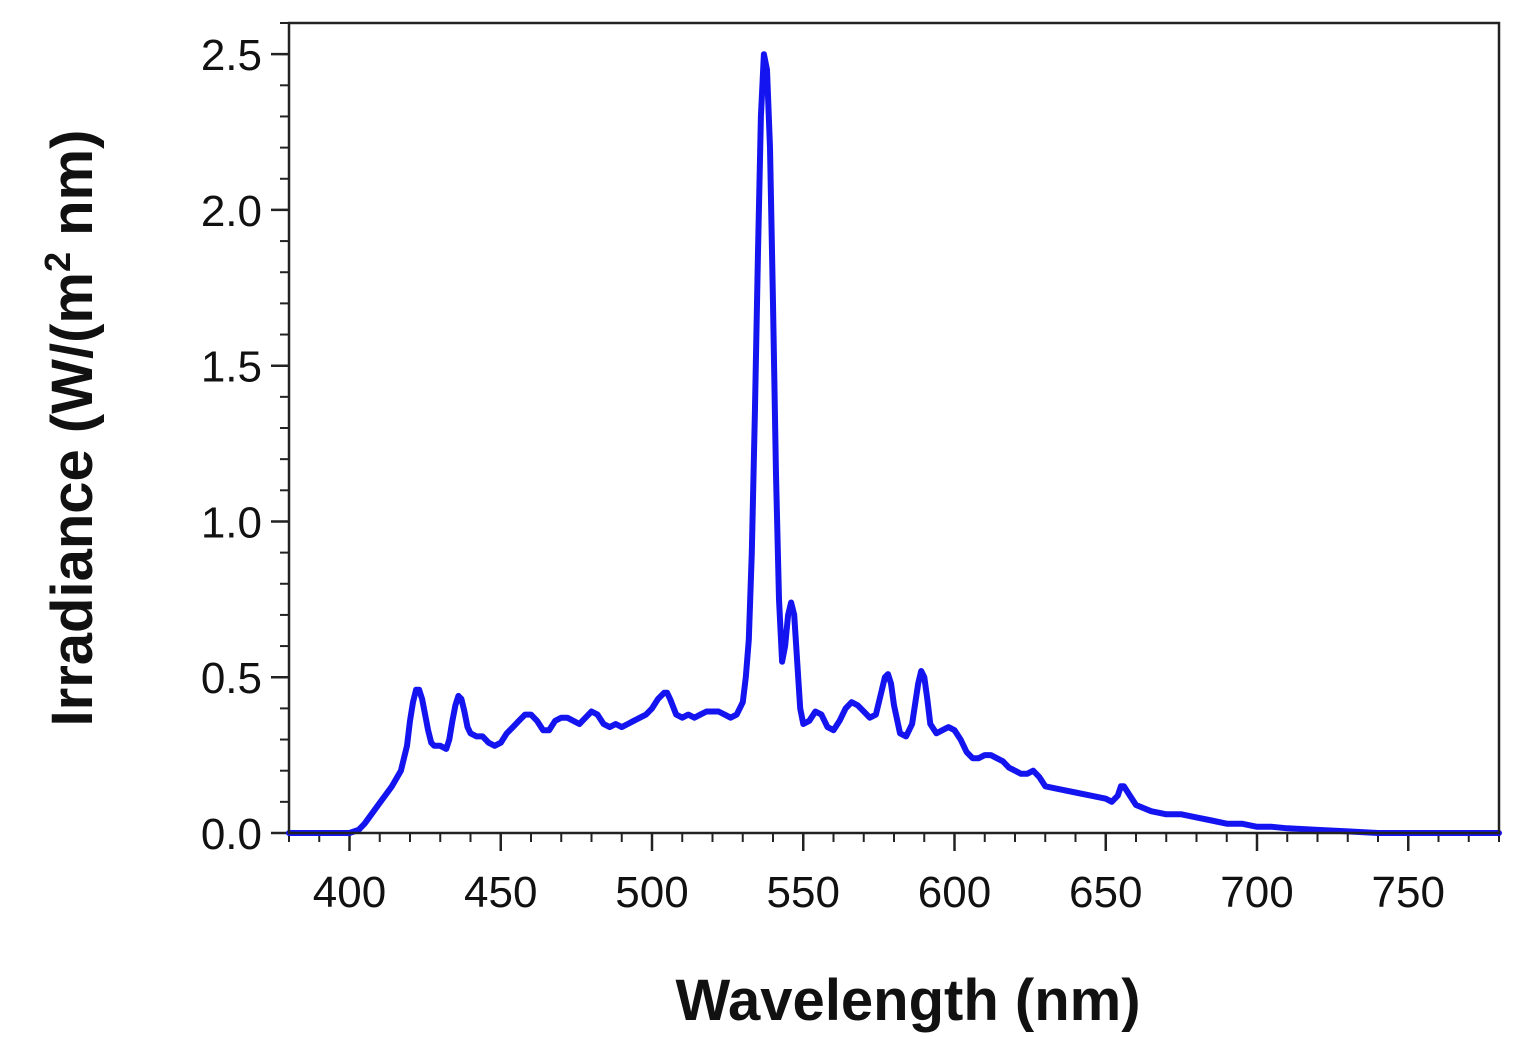 The height and width of the screenshot is (1061, 1533). I want to click on x-tick-label: 700, so click(1256, 892).